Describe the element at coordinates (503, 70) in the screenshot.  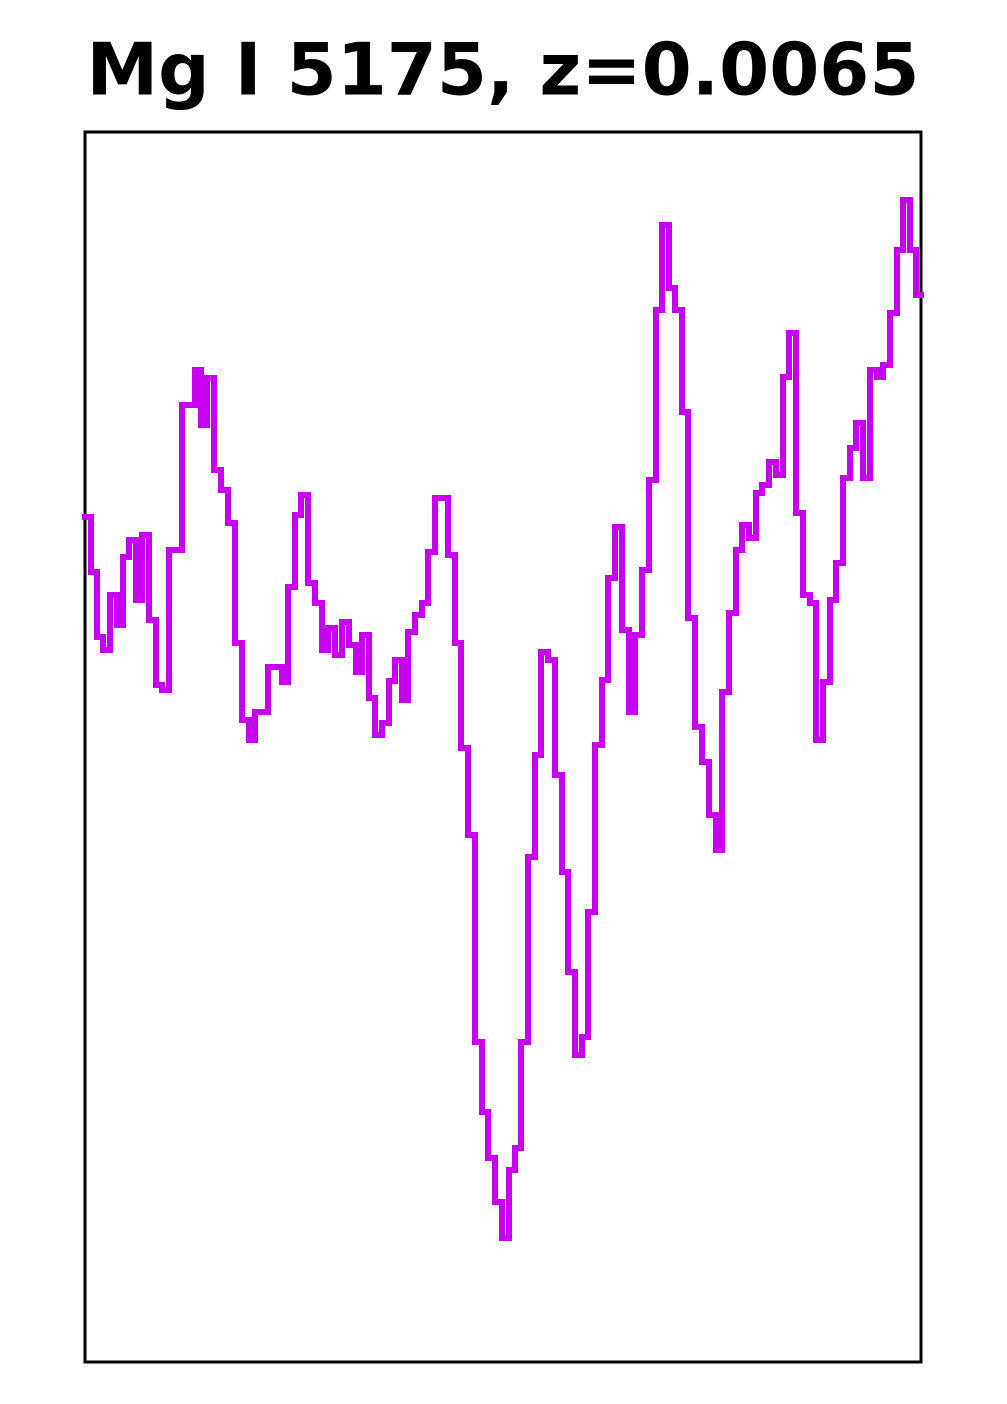
I see `chart-title: Mg I 5175, z=0.0065` at that location.